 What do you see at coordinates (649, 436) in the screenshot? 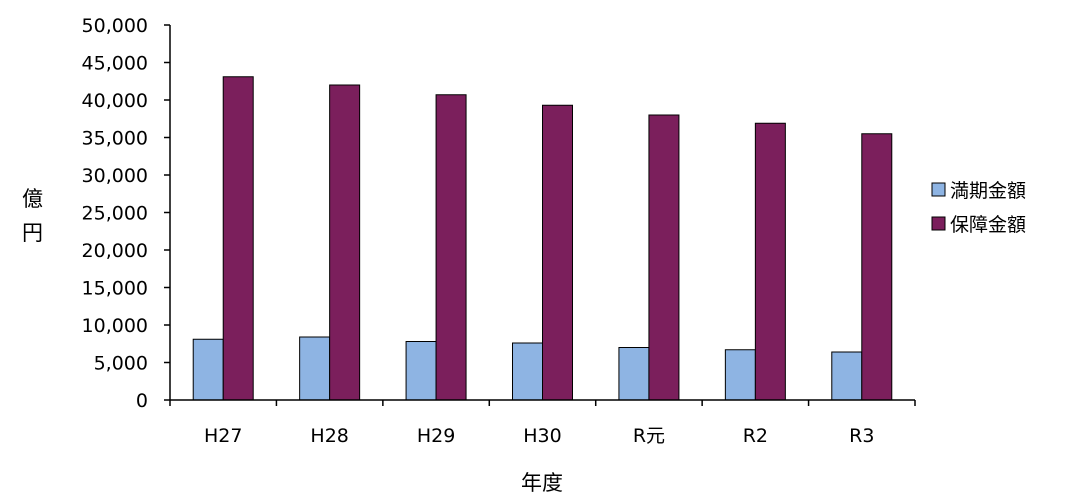
I see `x-tick-label: R元` at bounding box center [649, 436].